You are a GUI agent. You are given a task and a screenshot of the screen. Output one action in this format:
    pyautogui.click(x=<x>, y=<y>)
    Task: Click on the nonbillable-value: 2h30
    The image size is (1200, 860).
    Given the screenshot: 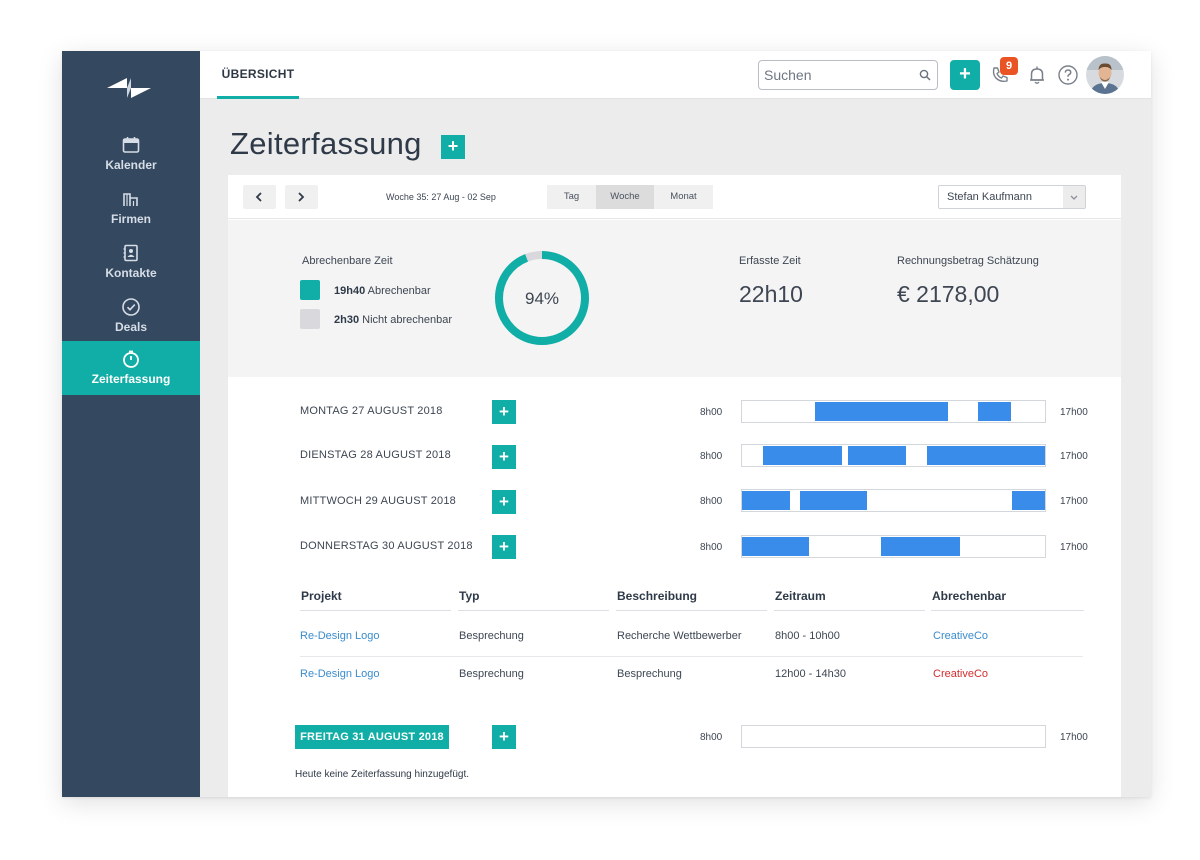 What is the action you would take?
    pyautogui.click(x=347, y=320)
    